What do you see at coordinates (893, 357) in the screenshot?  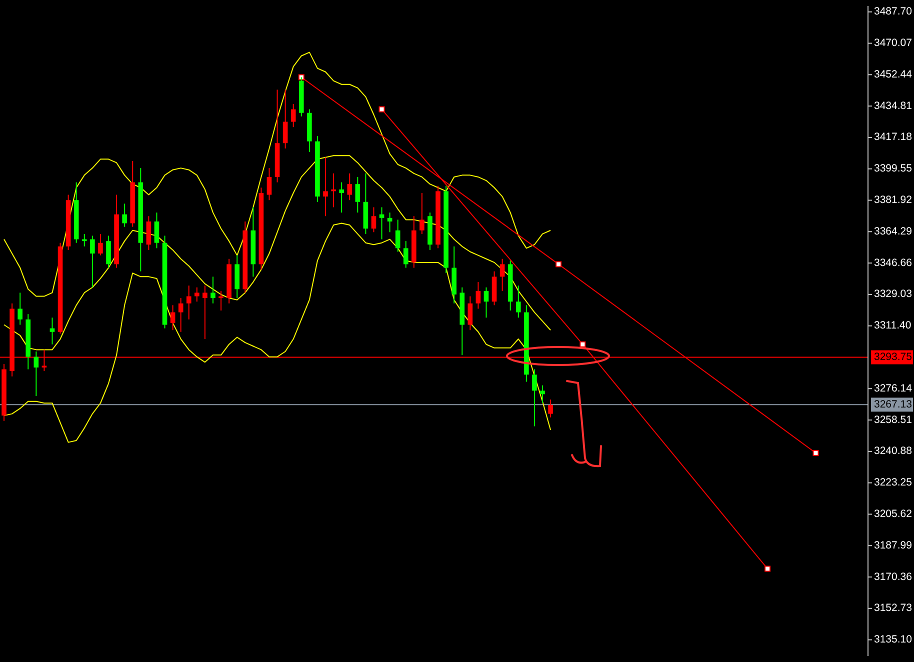 I see `ref-line-label: 3293.75` at bounding box center [893, 357].